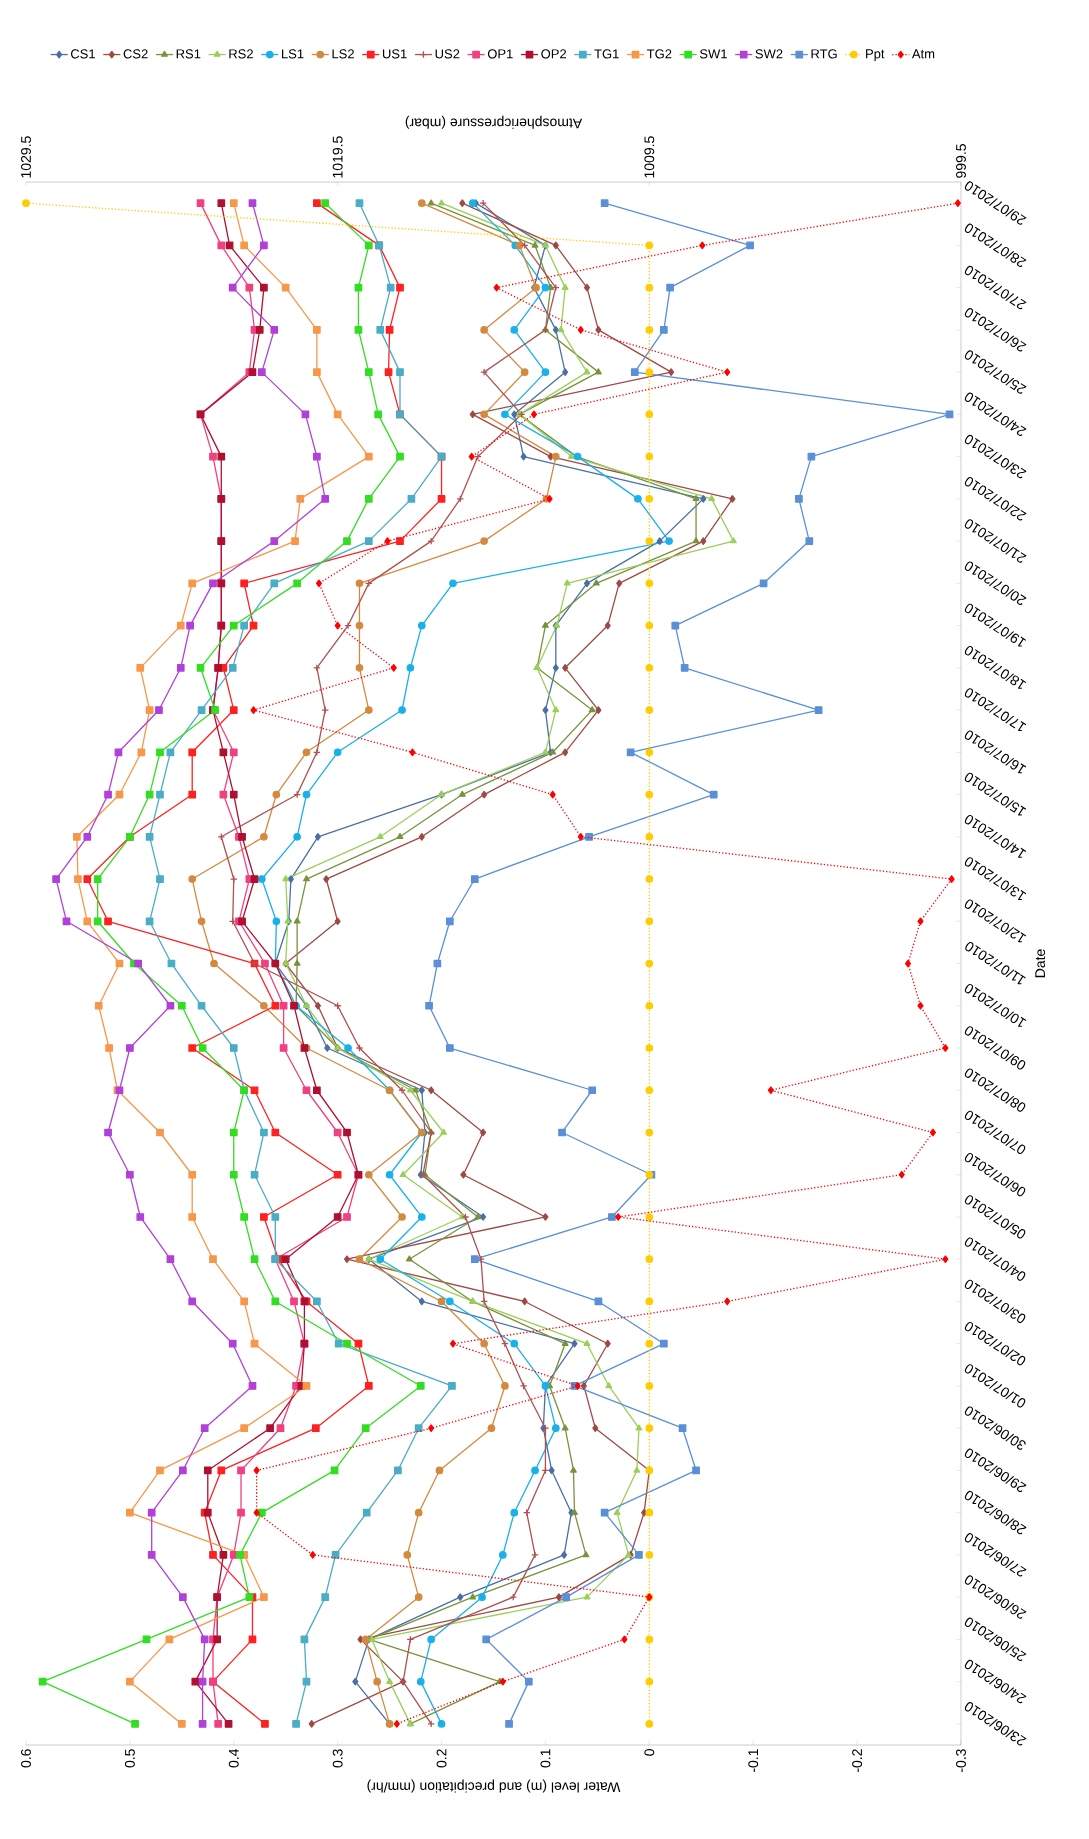  Describe the element at coordinates (441, 1758) in the screenshot. I see `x-tick-label: 0.2` at that location.